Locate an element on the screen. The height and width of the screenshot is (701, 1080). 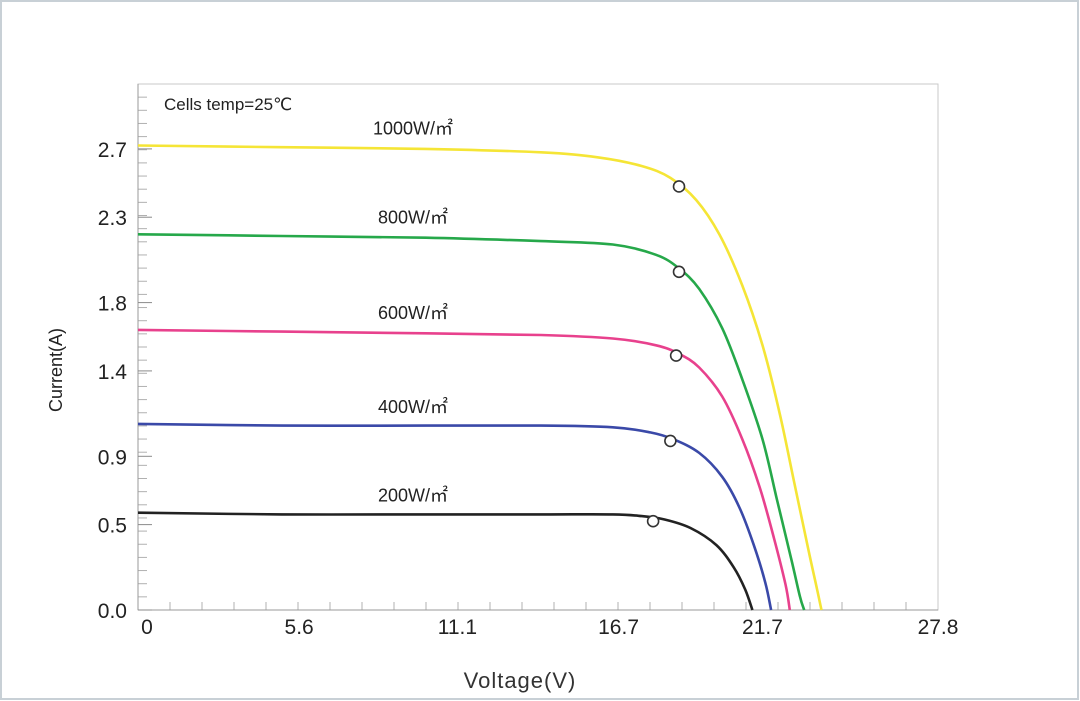
x-minor-ticks is located at coordinates (538, 606).